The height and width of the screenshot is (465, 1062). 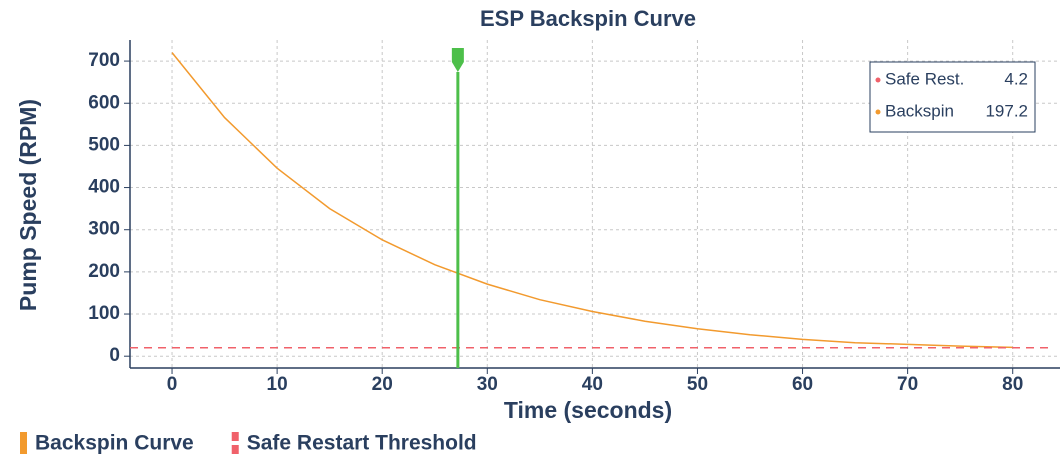 I want to click on chart-title: ESP Backspin Curve, so click(x=588, y=18).